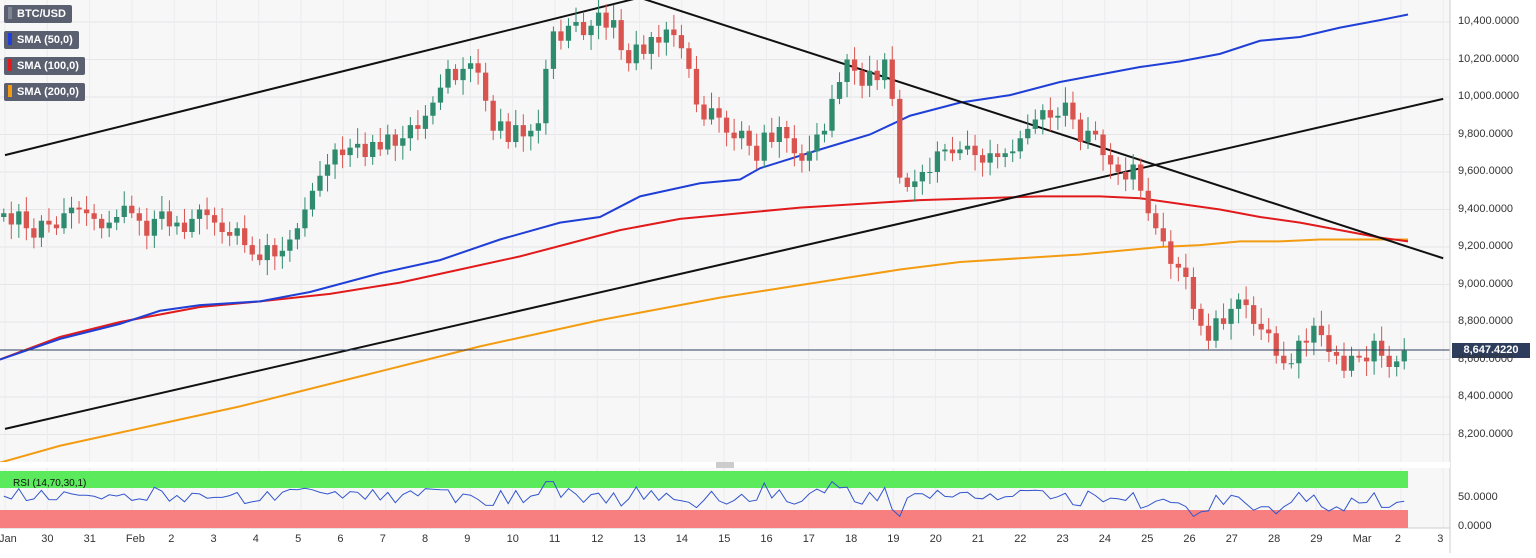 The image size is (1536, 558). What do you see at coordinates (1489, 58) in the screenshot?
I see `y-tick-label: 10,200.0000` at bounding box center [1489, 58].